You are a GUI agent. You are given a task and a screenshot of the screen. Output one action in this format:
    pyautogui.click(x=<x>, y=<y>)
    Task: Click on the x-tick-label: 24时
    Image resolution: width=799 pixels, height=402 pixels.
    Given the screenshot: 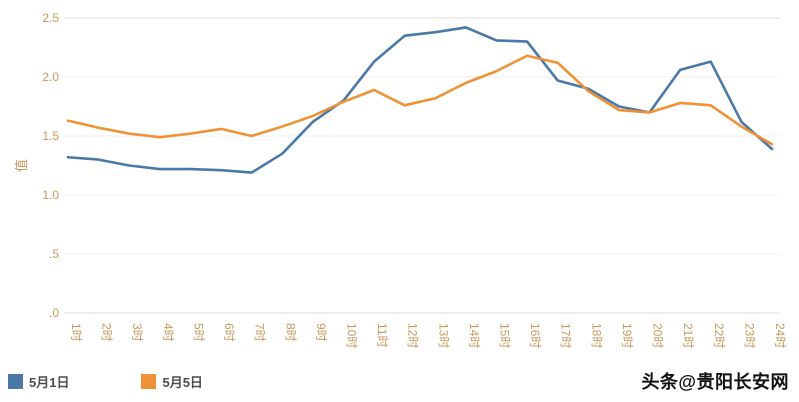 What is the action you would take?
    pyautogui.click(x=780, y=335)
    